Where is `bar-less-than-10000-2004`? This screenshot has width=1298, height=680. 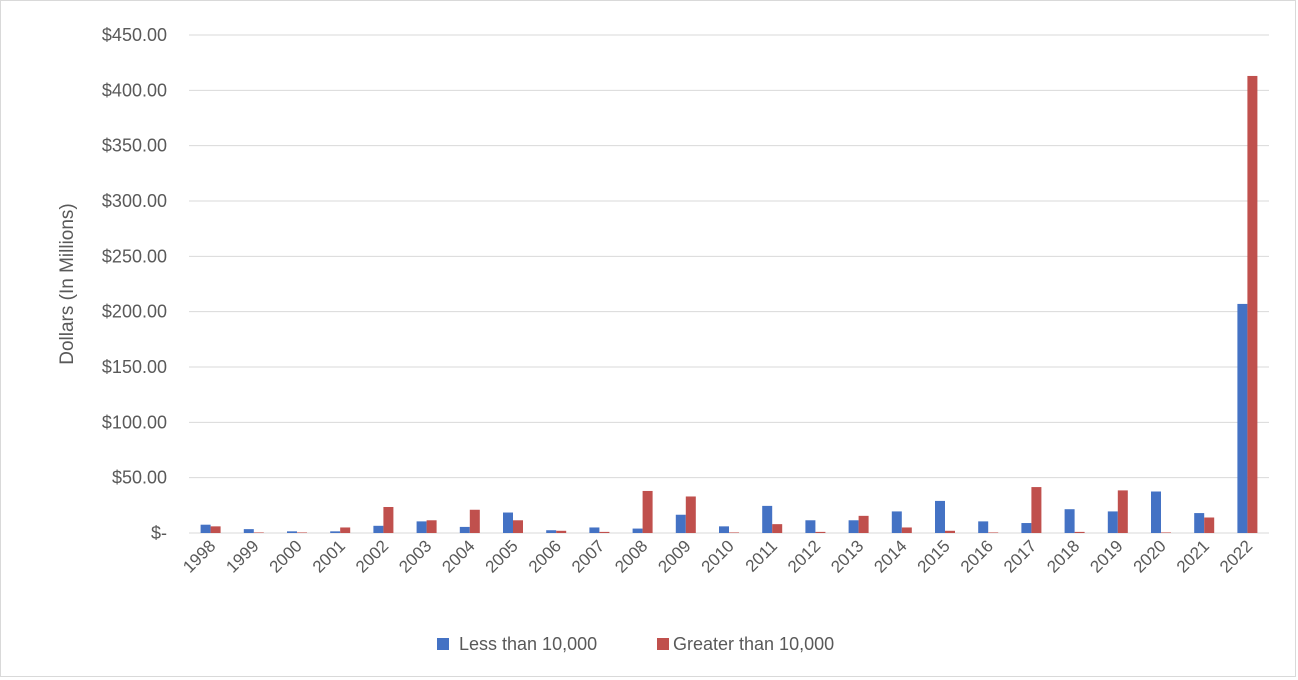
bar-less-than-10000-2004 is located at coordinates (464, 529).